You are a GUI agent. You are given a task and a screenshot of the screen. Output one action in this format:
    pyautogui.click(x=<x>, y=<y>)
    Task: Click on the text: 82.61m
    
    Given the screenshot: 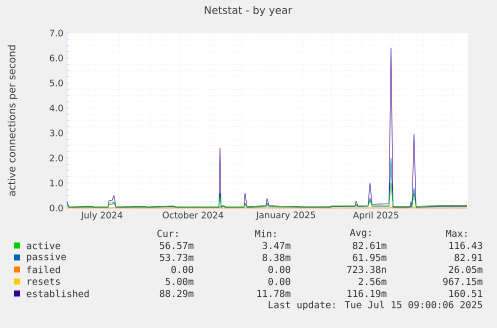 What is the action you would take?
    pyautogui.click(x=369, y=246)
    